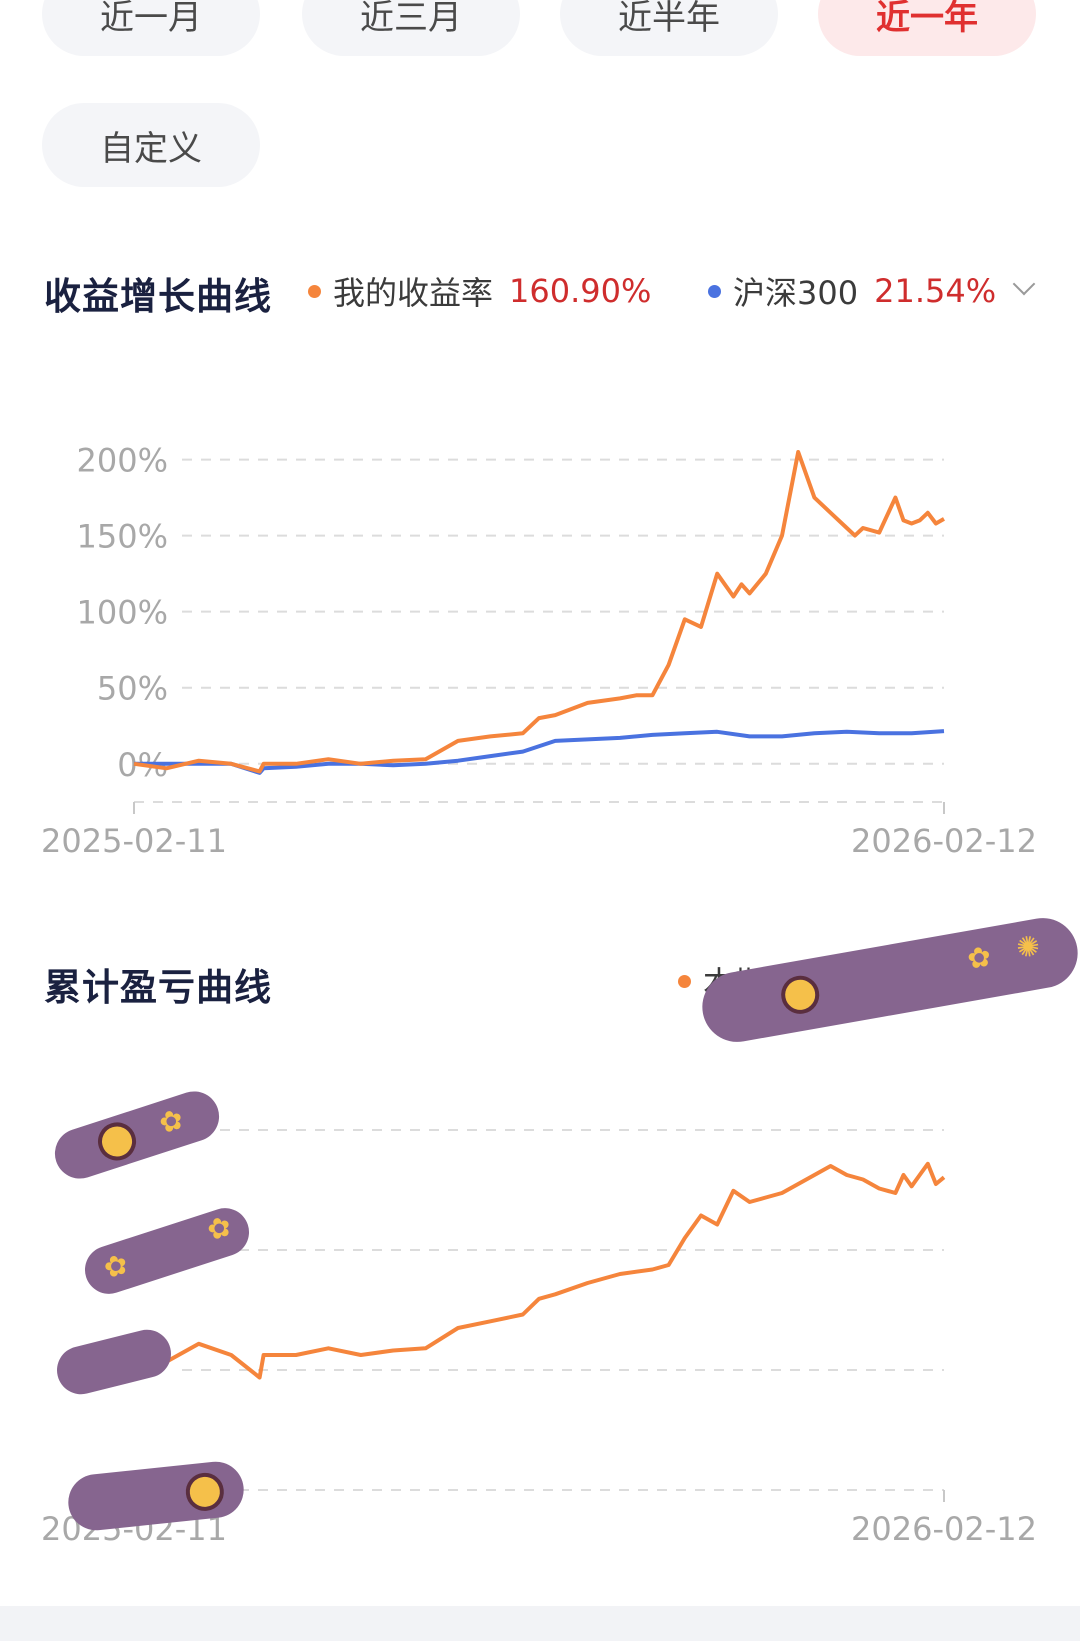 This screenshot has width=1080, height=1641. What do you see at coordinates (669, 19) in the screenshot?
I see `range-tab-label: 近半年` at bounding box center [669, 19].